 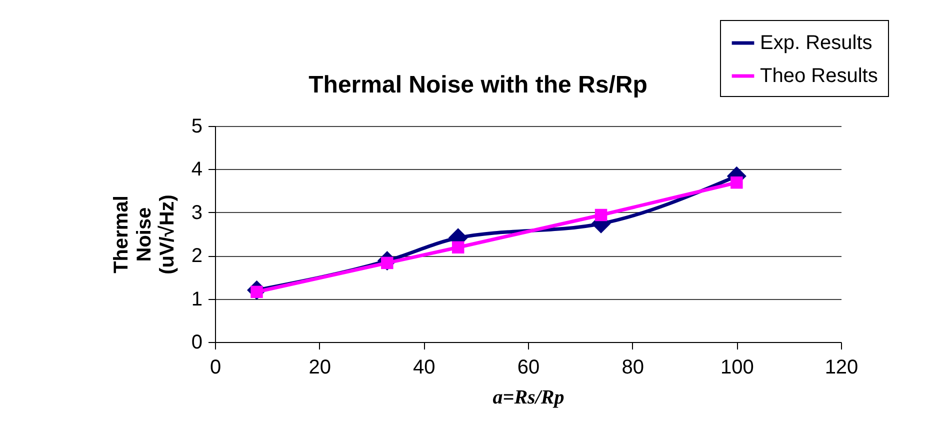 What do you see at coordinates (196, 299) in the screenshot?
I see `y-tick-label: 1` at bounding box center [196, 299].